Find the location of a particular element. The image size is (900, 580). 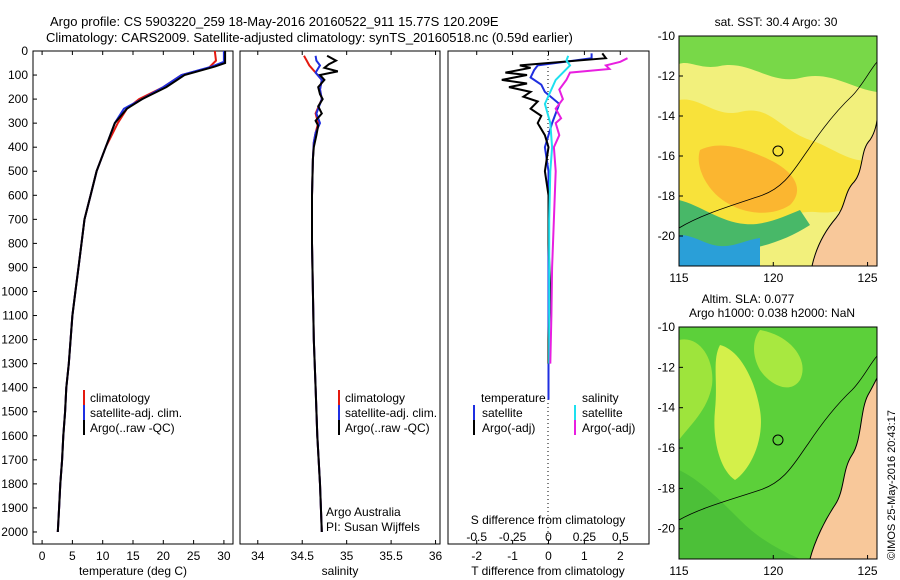

difference-series-s-argo is located at coordinates (588, 210).